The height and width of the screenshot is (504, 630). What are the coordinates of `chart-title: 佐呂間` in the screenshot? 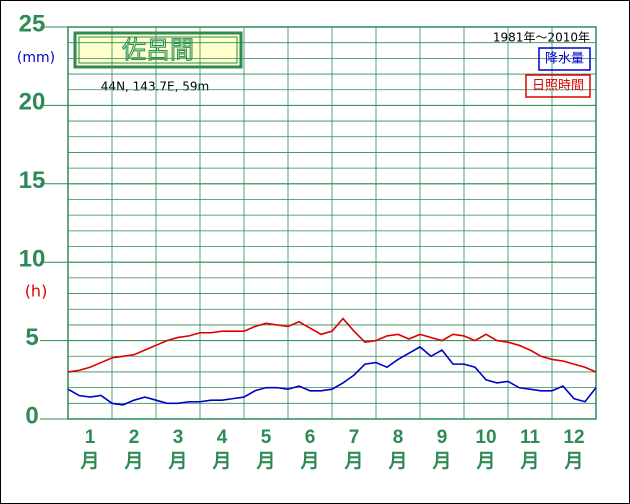 It's located at (158, 50).